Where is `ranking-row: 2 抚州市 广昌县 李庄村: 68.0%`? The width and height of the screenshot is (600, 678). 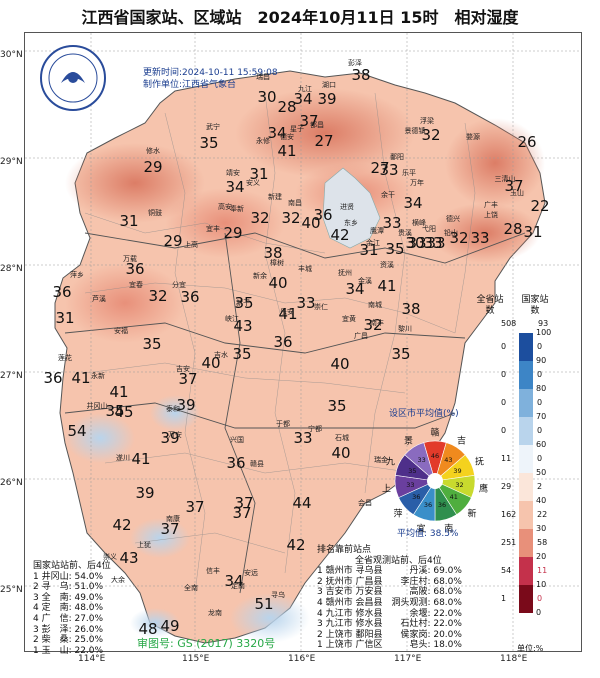 ranking-row: 2 抚州市 广昌县 李庄村: 68.0% is located at coordinates (389, 581).